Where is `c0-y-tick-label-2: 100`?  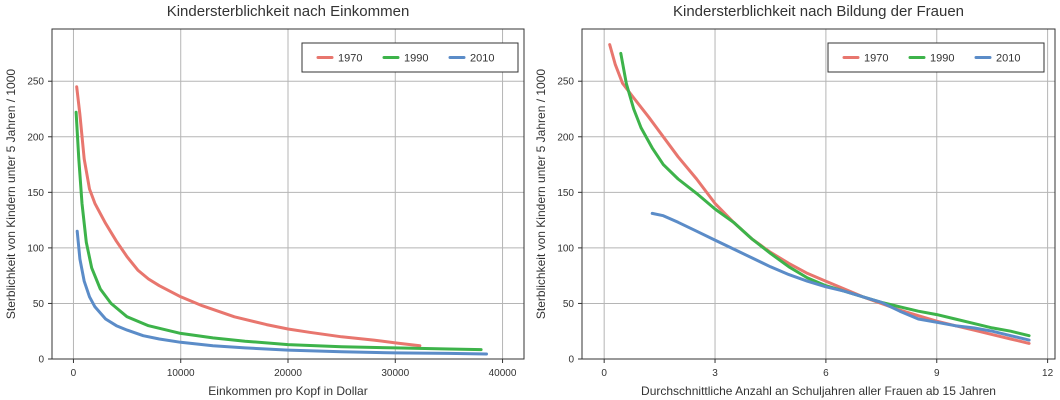
c0-y-tick-label-2: 100 is located at coordinates (35, 248).